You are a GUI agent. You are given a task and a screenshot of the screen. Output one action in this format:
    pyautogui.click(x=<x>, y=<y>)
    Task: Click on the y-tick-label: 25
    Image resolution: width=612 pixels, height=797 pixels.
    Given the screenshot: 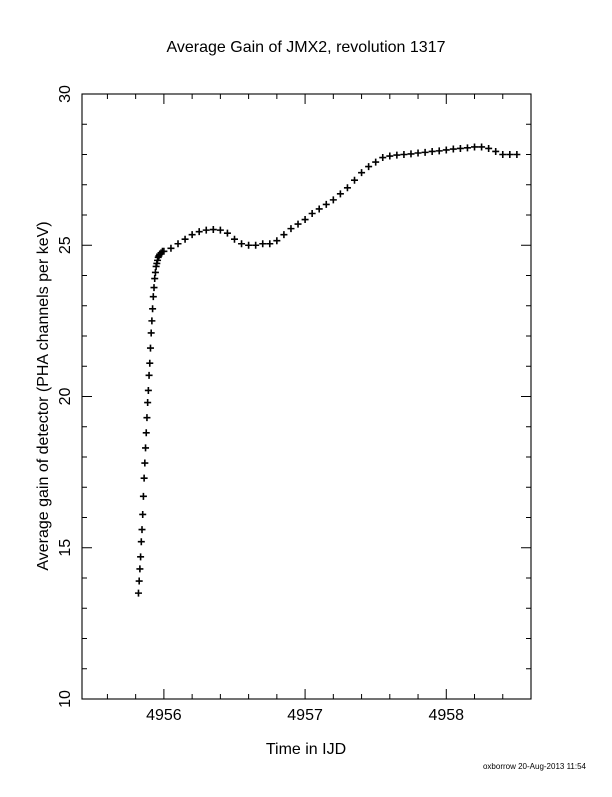 What is the action you would take?
    pyautogui.click(x=65, y=245)
    